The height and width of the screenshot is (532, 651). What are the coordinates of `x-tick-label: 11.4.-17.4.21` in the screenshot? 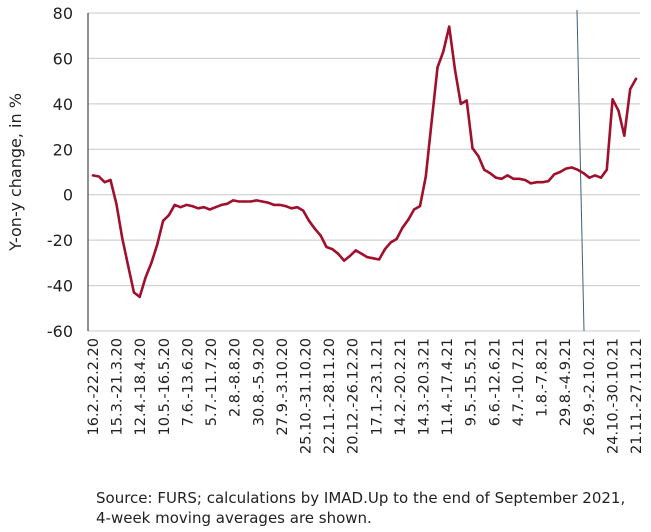 It's located at (448, 386).